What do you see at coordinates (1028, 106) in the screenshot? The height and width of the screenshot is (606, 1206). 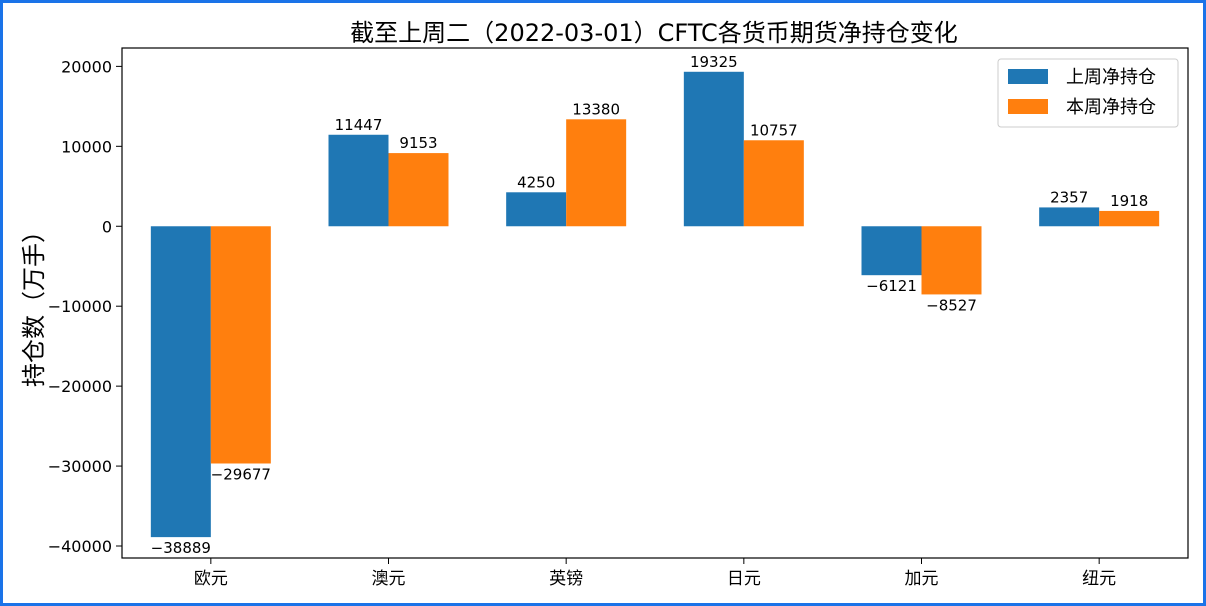 I see `legend-swatch-this-week` at bounding box center [1028, 106].